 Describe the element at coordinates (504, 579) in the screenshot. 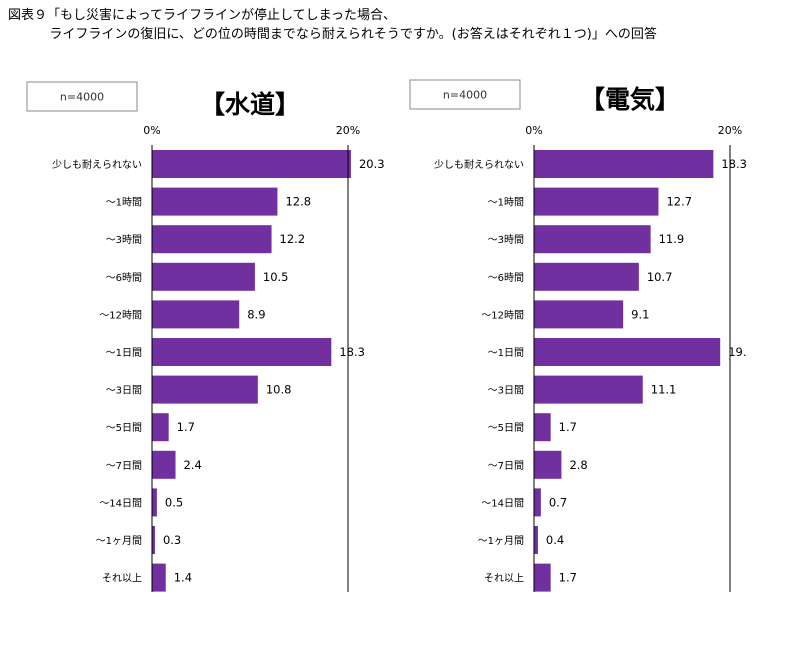

I see `electricity-category-label-11: それ以上` at that location.